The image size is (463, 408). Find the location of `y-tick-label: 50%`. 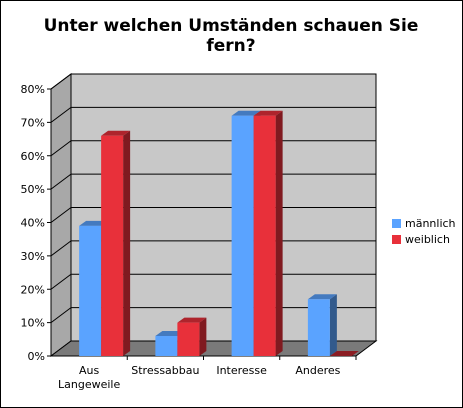

y-tick-label: 50% is located at coordinates (33, 189).